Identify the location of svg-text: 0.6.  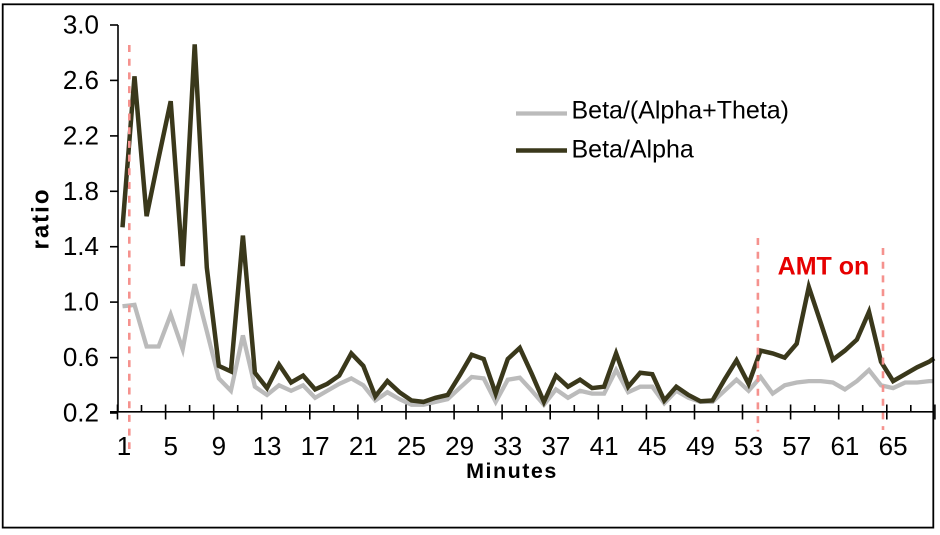
(81, 357).